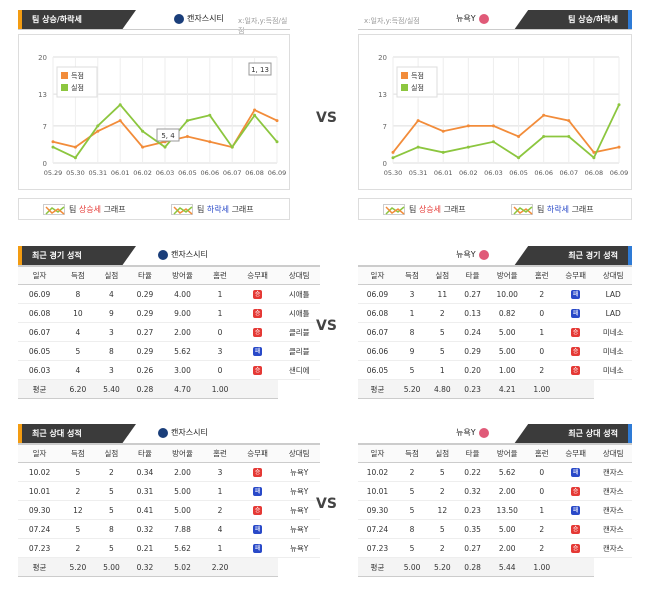 This screenshot has height=594, width=650. What do you see at coordinates (182, 275) in the screenshot?
I see `column-header: 방어율` at bounding box center [182, 275].